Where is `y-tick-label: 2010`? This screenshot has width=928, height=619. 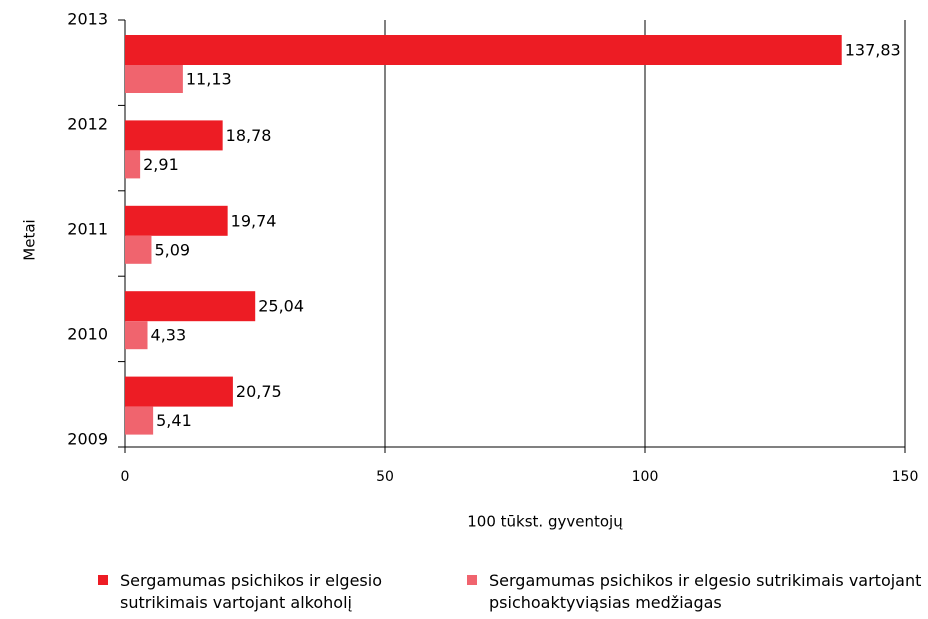
y-tick-label: 2010 is located at coordinates (87, 334).